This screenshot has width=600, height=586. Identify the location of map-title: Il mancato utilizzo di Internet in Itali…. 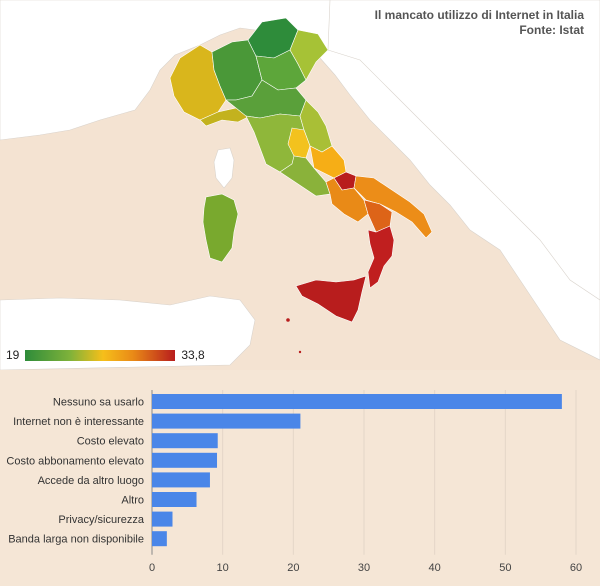
(479, 23).